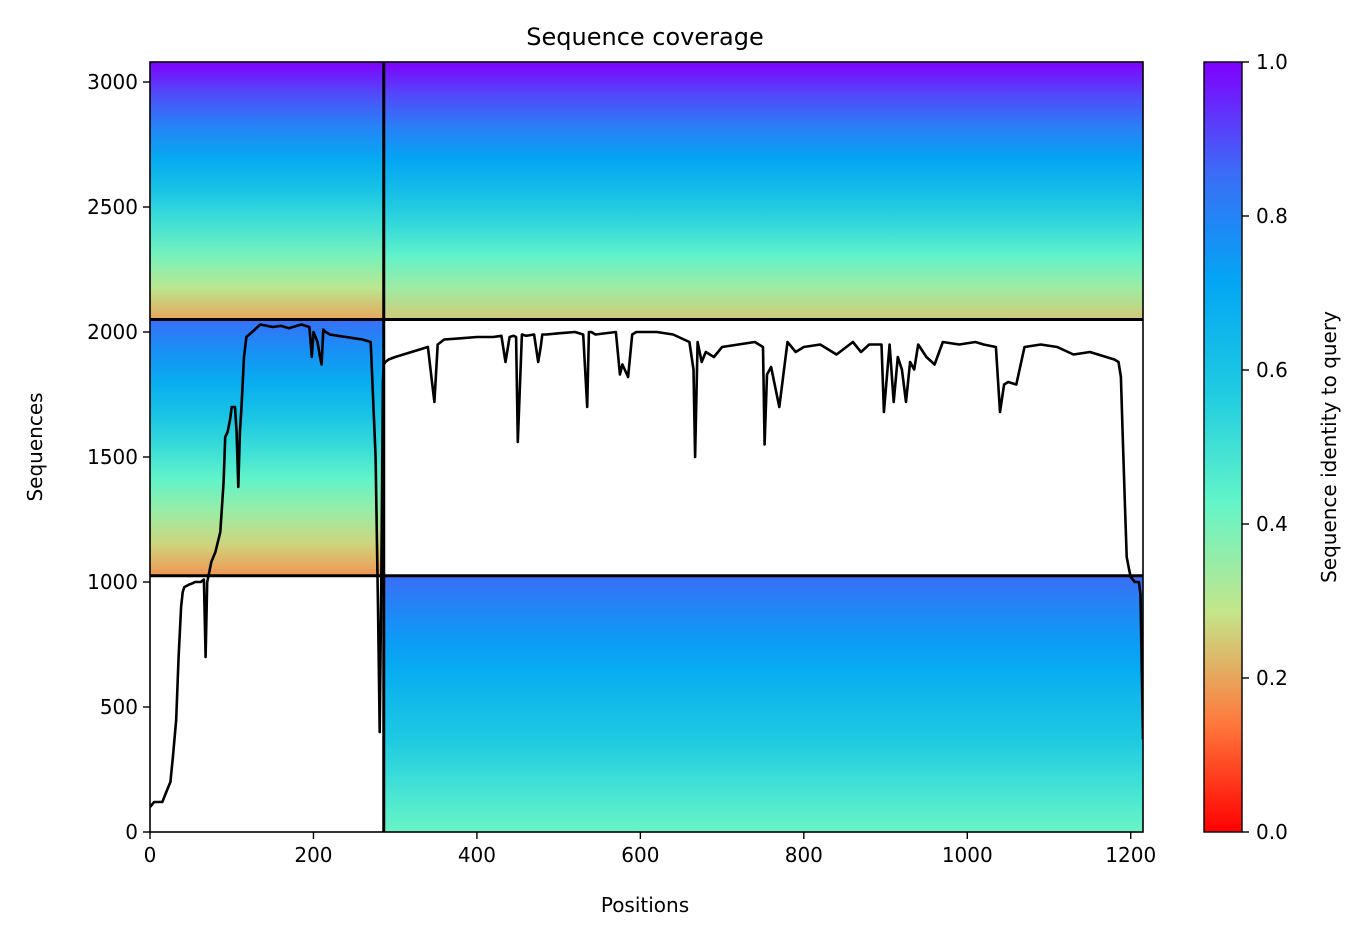  Describe the element at coordinates (967, 855) in the screenshot. I see `x-tick-label: 1000` at that location.